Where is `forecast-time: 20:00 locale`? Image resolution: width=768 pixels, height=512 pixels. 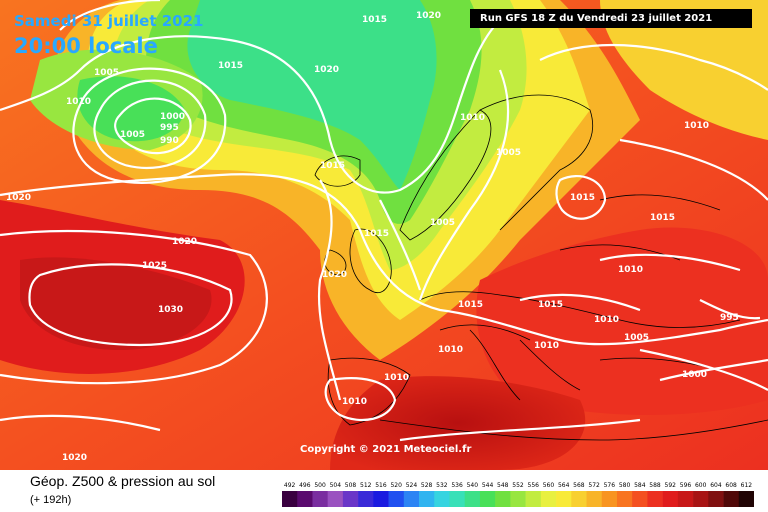
forecast-time: 20:00 locale is located at coordinates (86, 46).